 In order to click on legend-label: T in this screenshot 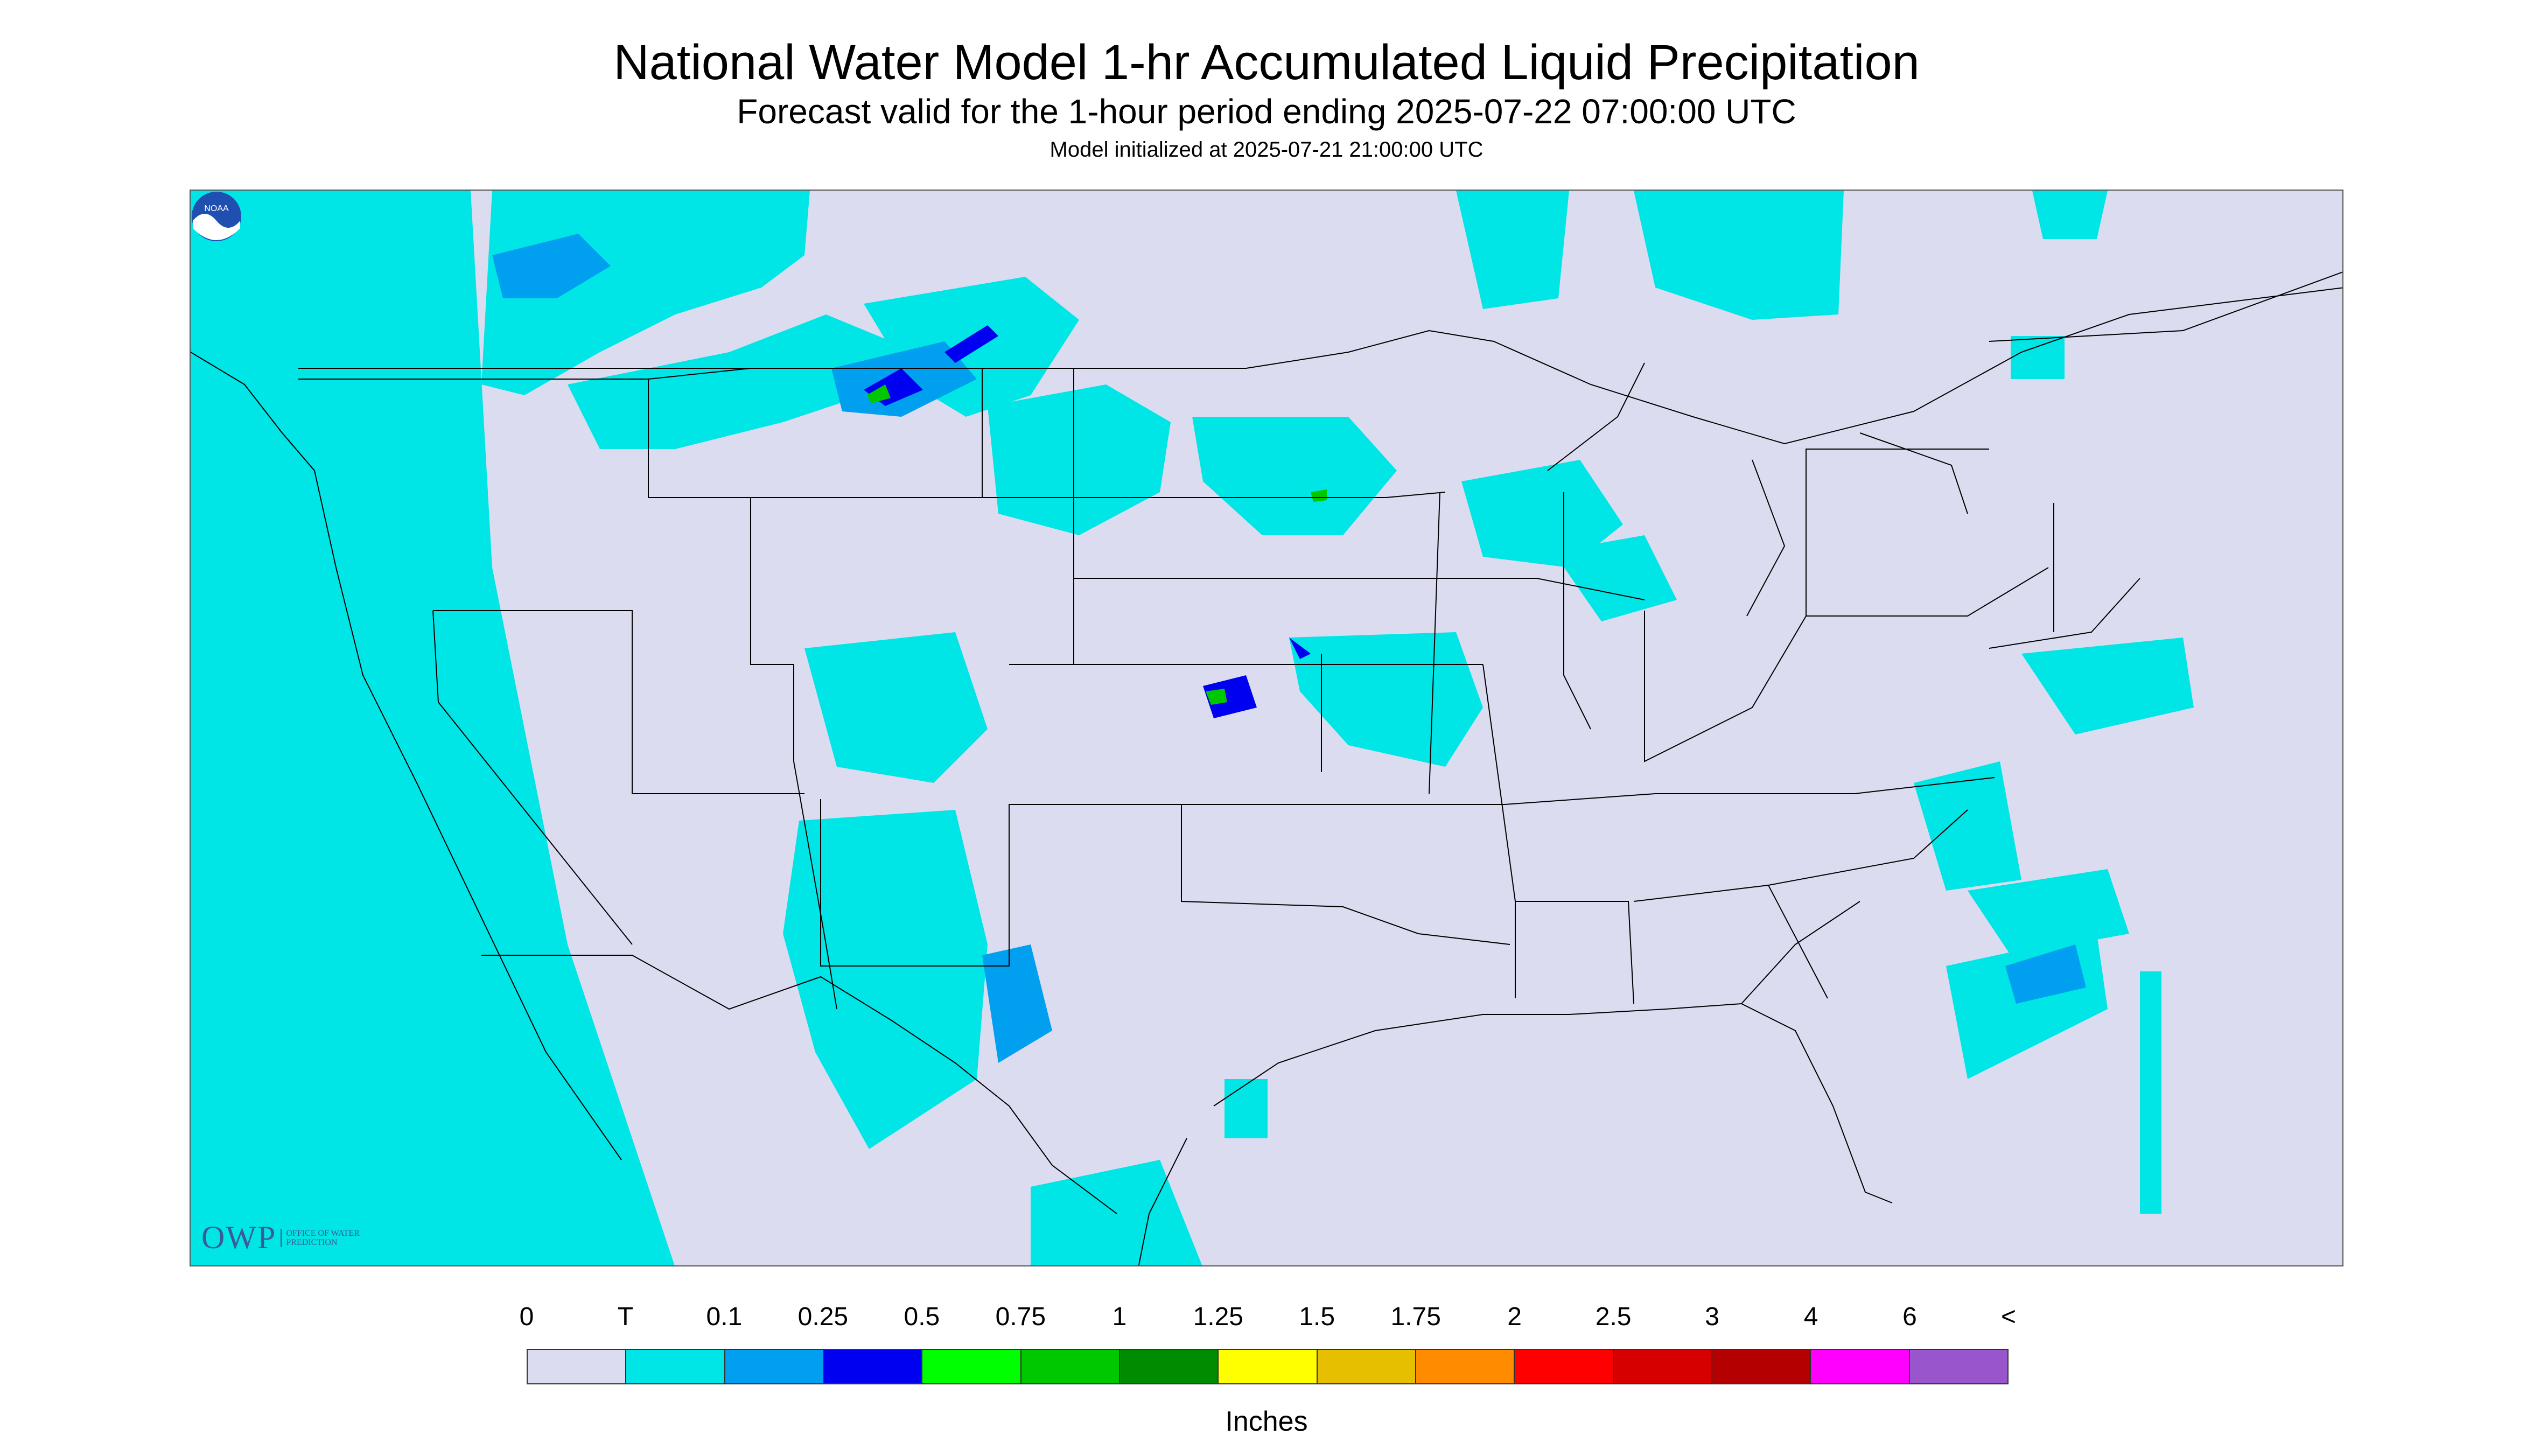, I will do `click(626, 1317)`.